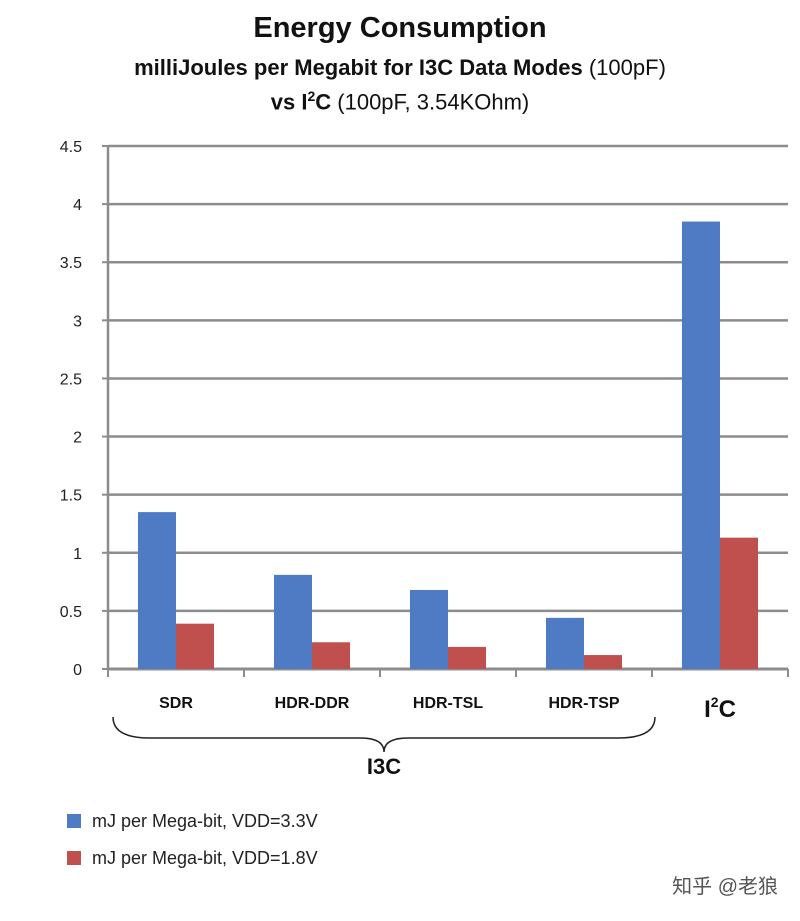  I want to click on y-tick-label: 0, so click(77, 670).